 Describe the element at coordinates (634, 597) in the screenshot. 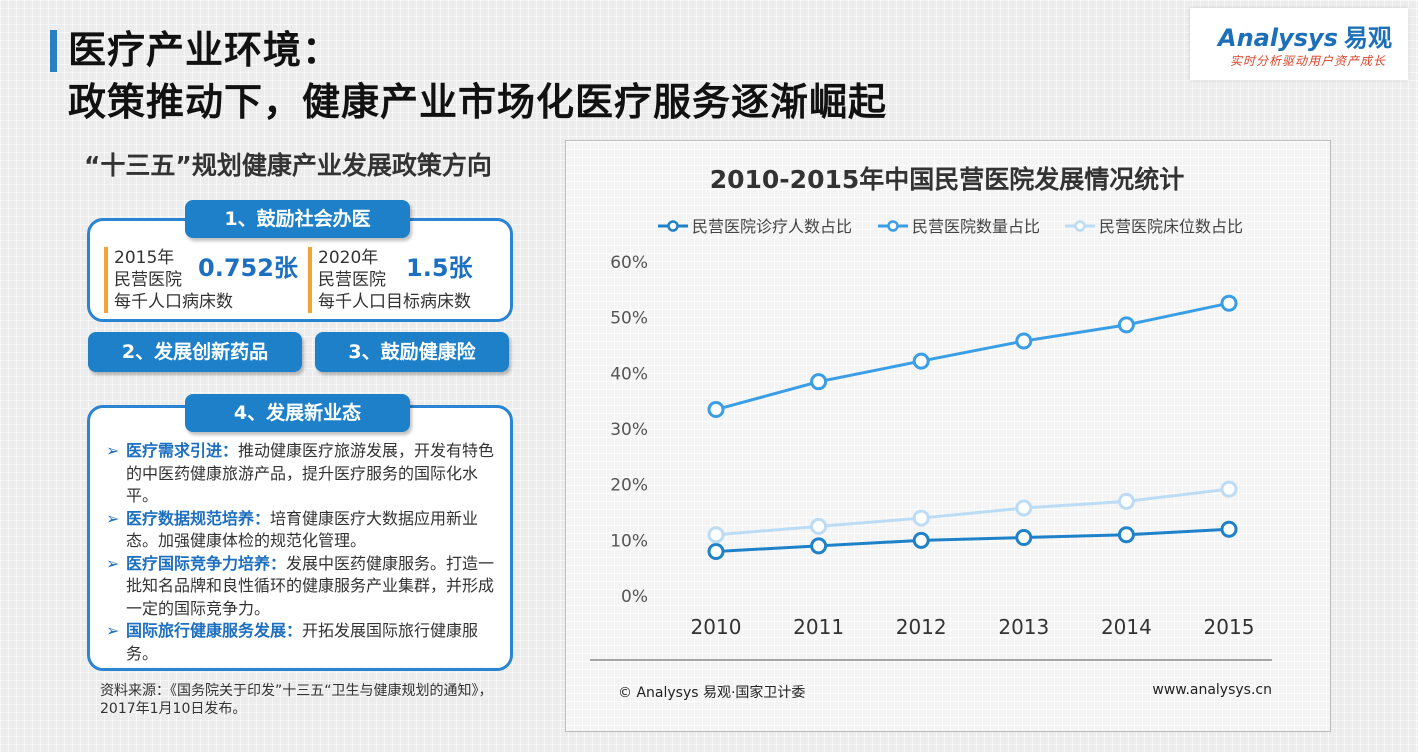

I see `y-tick-label: 0%` at that location.